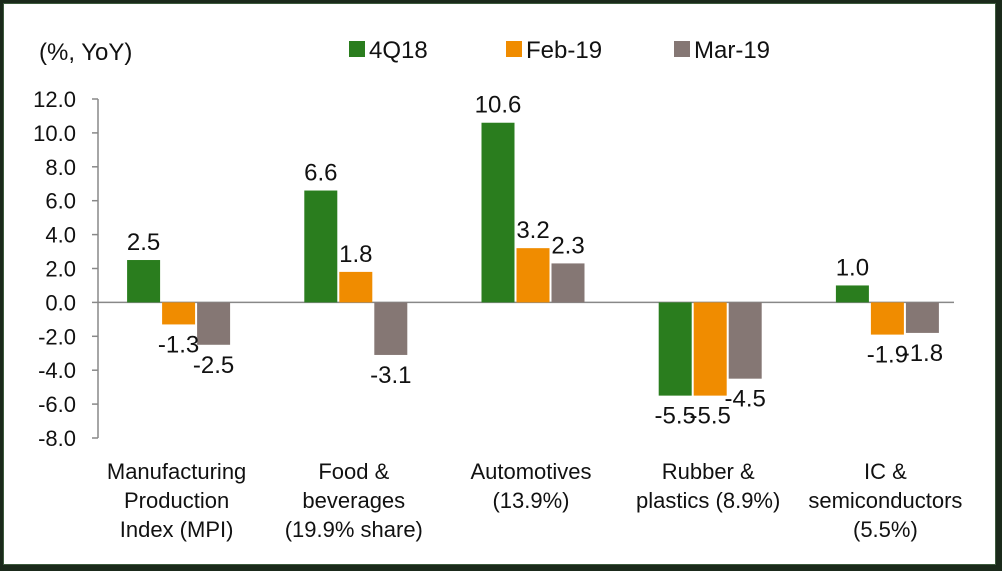 The width and height of the screenshot is (1002, 571). Describe the element at coordinates (390, 375) in the screenshot. I see `data-label: -3.1` at that location.